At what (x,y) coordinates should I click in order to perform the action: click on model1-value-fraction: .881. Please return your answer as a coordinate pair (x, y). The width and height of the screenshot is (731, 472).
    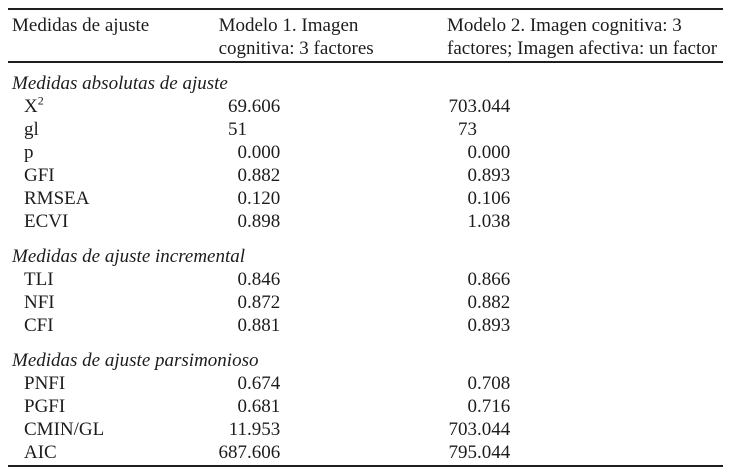
    Looking at the image, I should click on (264, 325).